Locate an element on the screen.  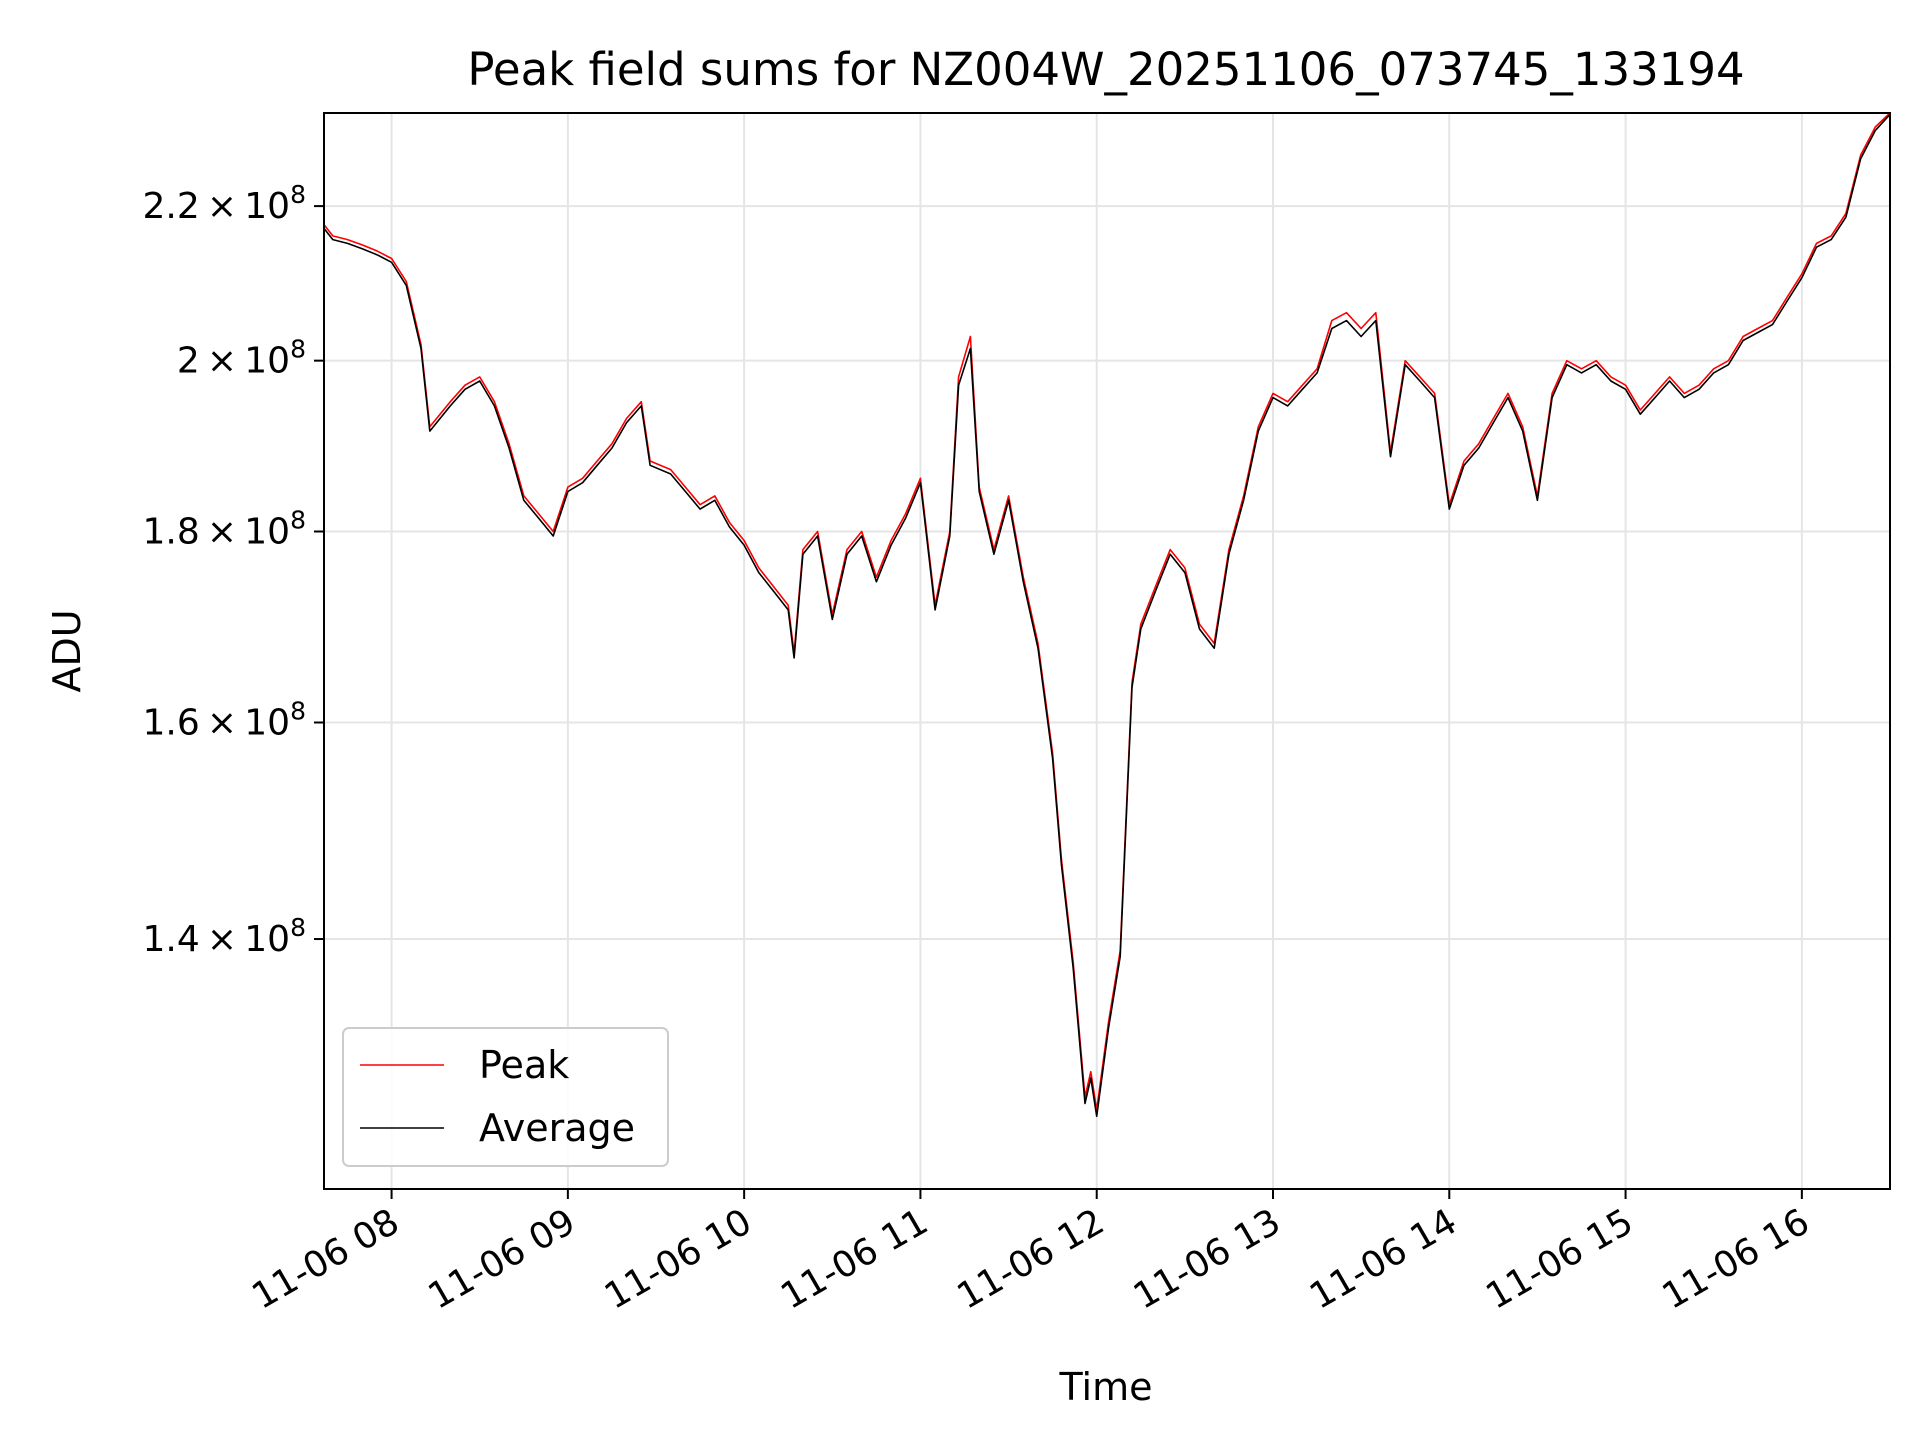
y-tick-label: 1.4 × 108 is located at coordinates (224, 936).